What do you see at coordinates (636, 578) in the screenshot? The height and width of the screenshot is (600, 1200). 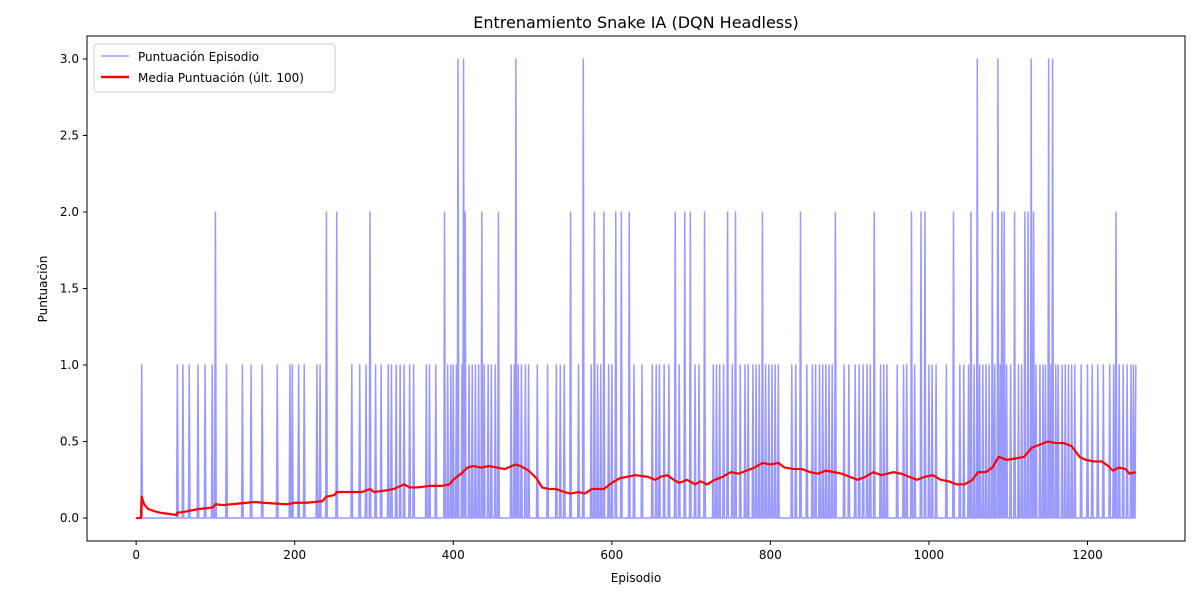 I see `x-axis-label: Episodio` at bounding box center [636, 578].